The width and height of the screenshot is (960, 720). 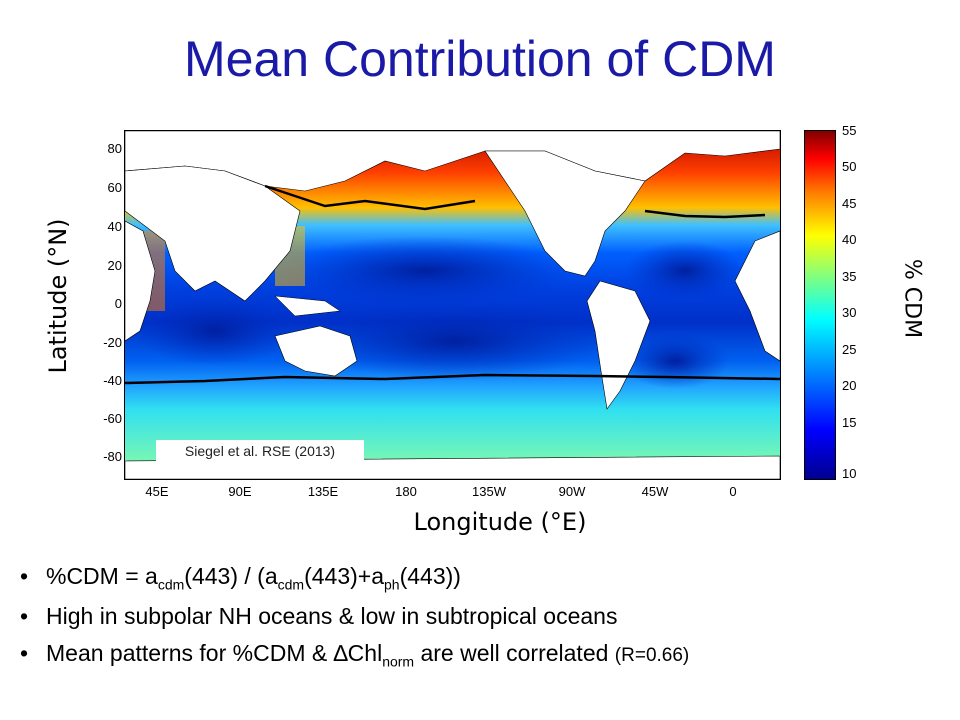 I want to click on x-axis-label: Longitude (°E), so click(x=500, y=522).